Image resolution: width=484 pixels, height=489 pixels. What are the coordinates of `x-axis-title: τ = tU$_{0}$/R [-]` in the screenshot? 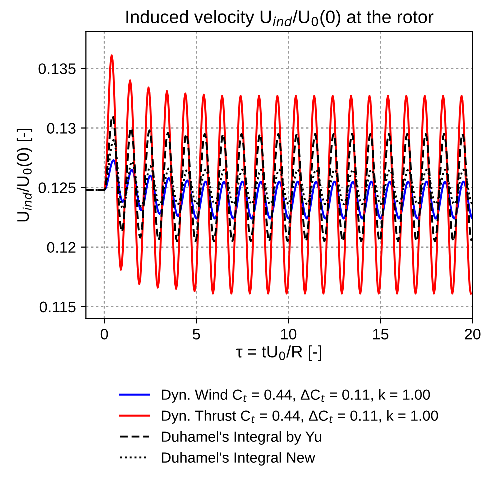 It's located at (279, 354).